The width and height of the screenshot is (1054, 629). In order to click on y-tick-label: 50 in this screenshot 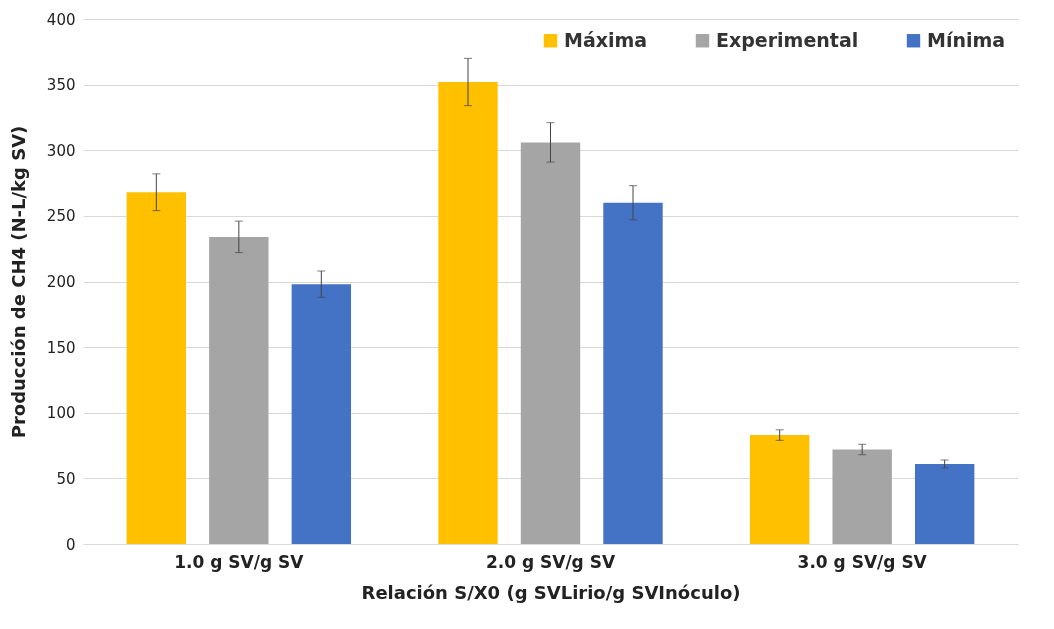, I will do `click(66, 478)`.